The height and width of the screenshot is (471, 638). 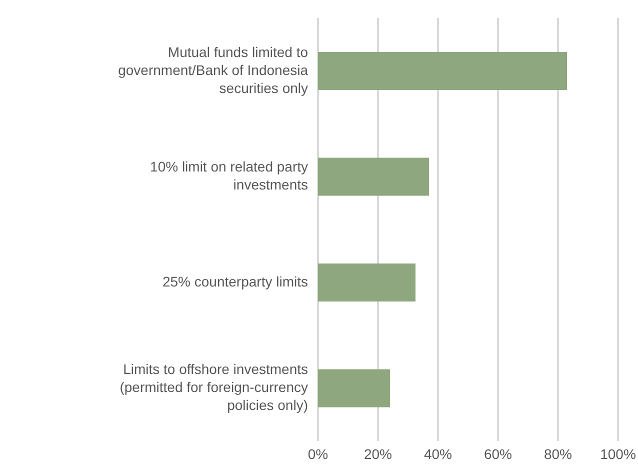 What do you see at coordinates (498, 454) in the screenshot?
I see `x-tick-label: 60%` at bounding box center [498, 454].